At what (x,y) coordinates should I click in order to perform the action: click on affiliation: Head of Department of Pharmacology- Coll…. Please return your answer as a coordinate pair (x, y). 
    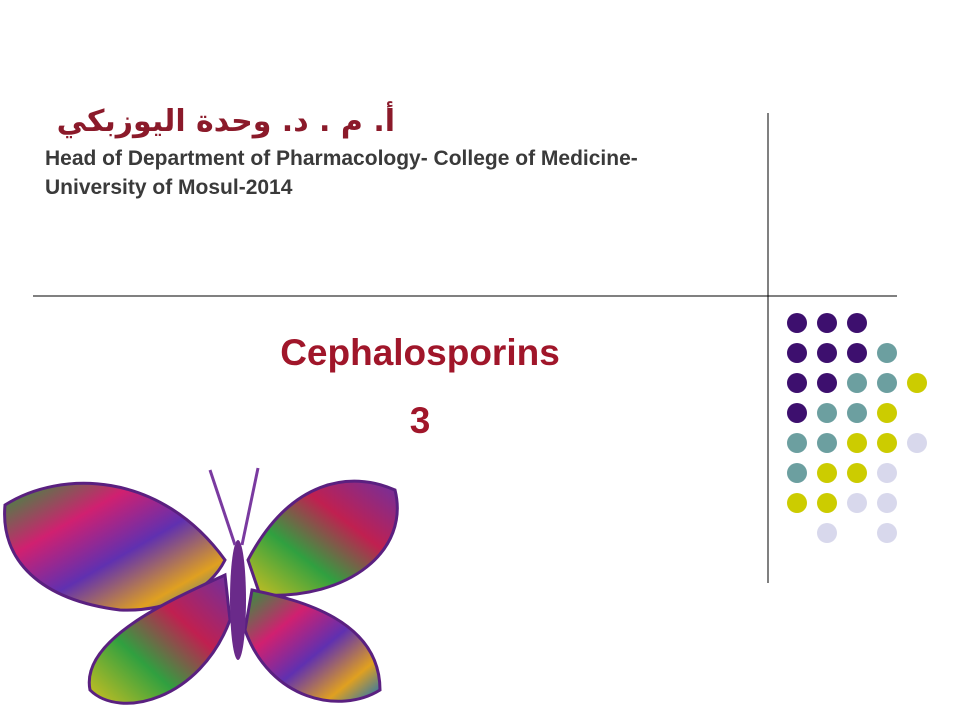
    Looking at the image, I should click on (341, 173).